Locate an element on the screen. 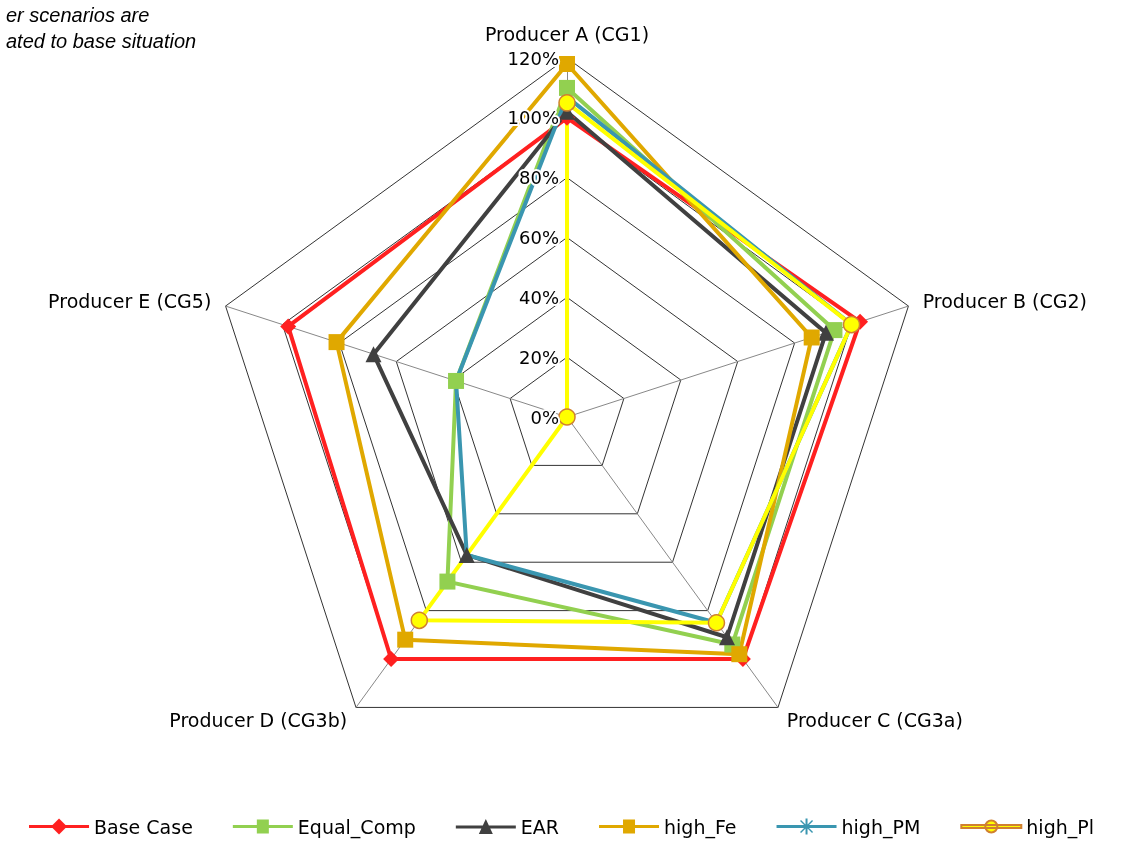  y-tick-label: 60% is located at coordinates (538, 237).